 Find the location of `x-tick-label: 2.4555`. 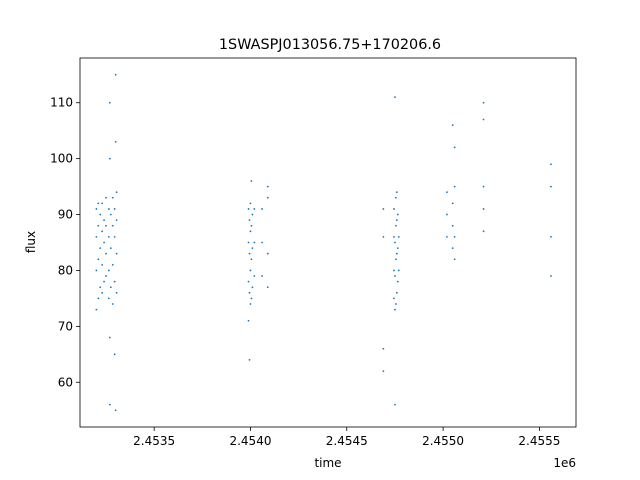

x-tick-label: 2.4555 is located at coordinates (539, 441).